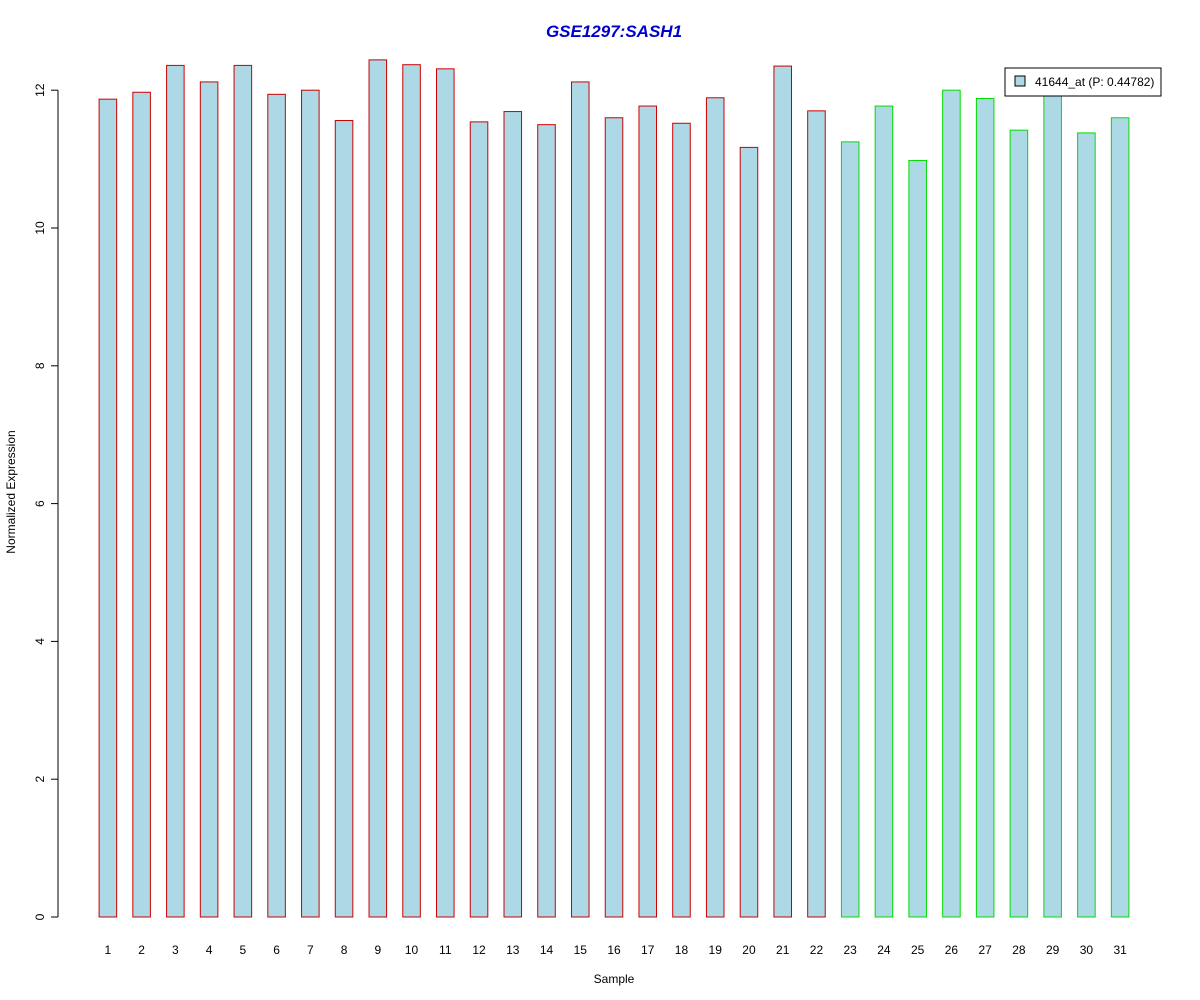 This screenshot has width=1200, height=1000. Describe the element at coordinates (40, 228) in the screenshot. I see `y-axis-tick-label: 10` at that location.